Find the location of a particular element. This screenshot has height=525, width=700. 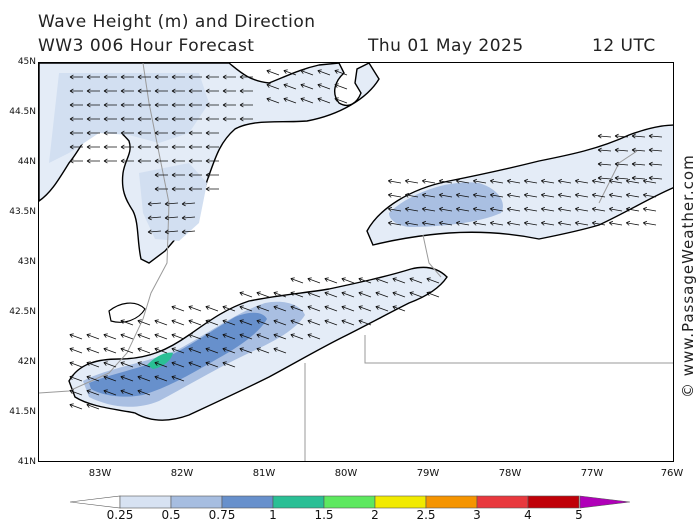

ontario-wave-field is located at coordinates (446, 204).